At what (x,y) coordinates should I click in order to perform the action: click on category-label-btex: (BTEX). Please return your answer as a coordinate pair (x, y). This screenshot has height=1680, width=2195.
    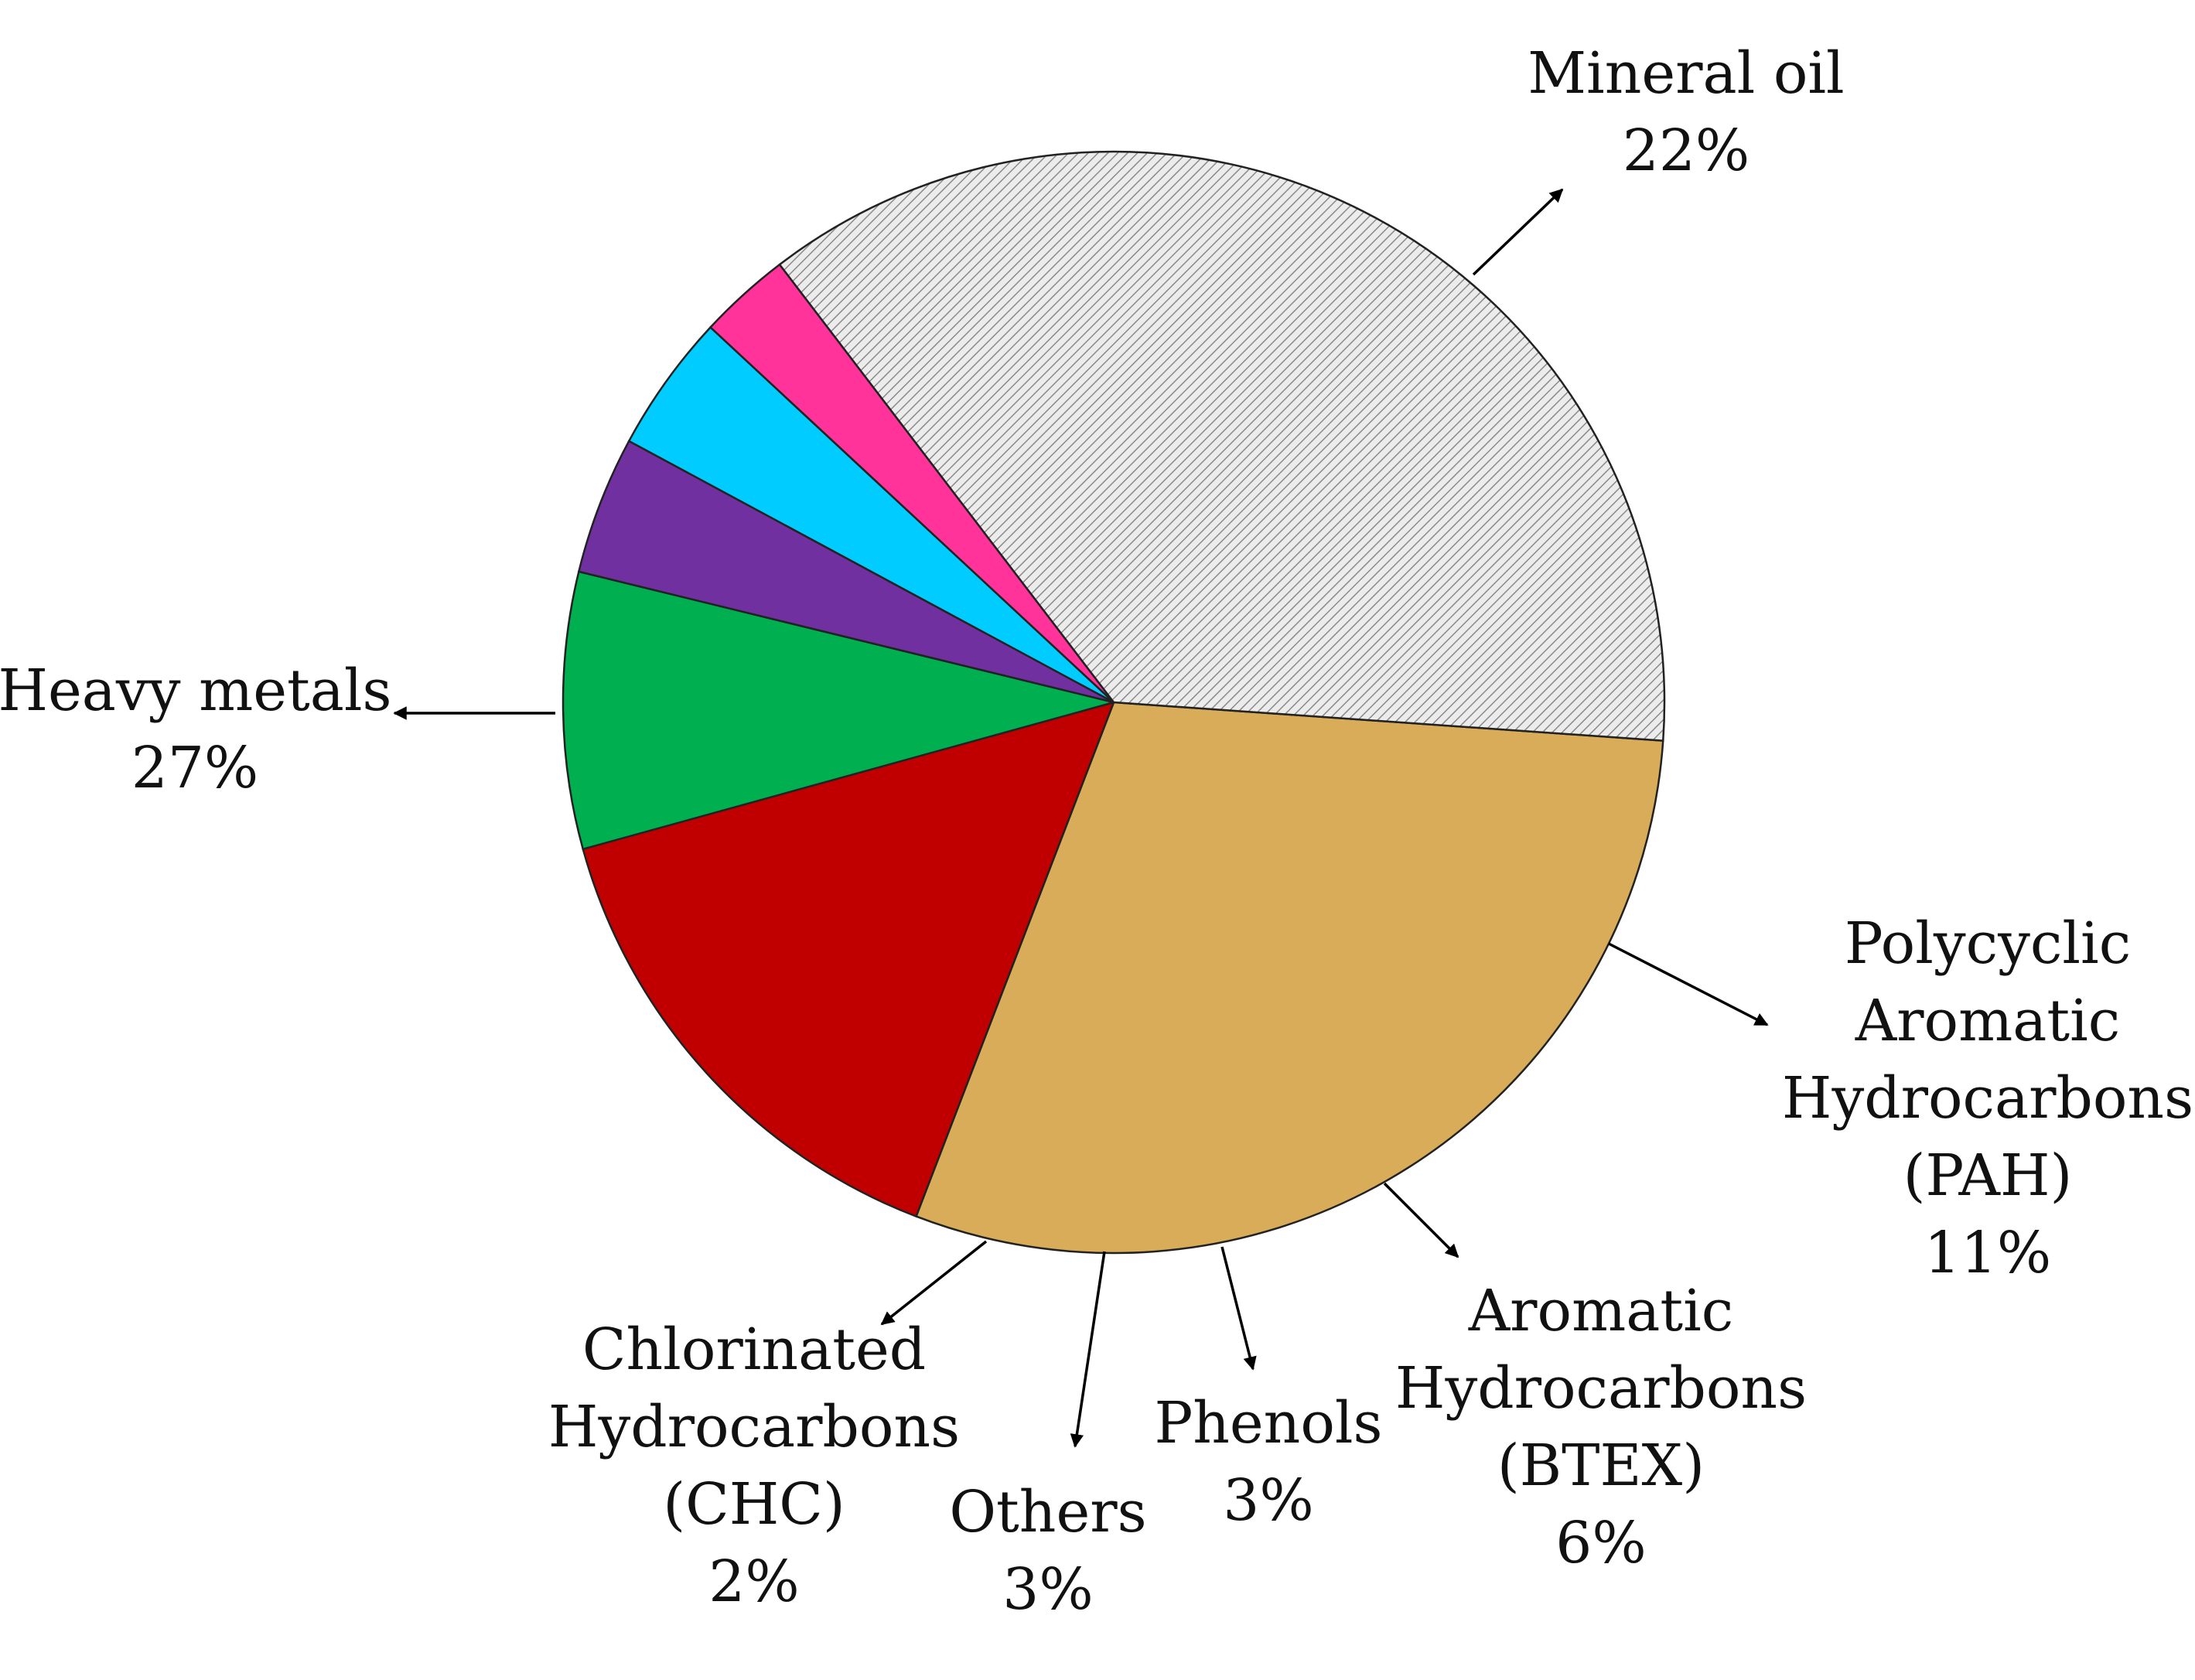
    Looking at the image, I should click on (1601, 1465).